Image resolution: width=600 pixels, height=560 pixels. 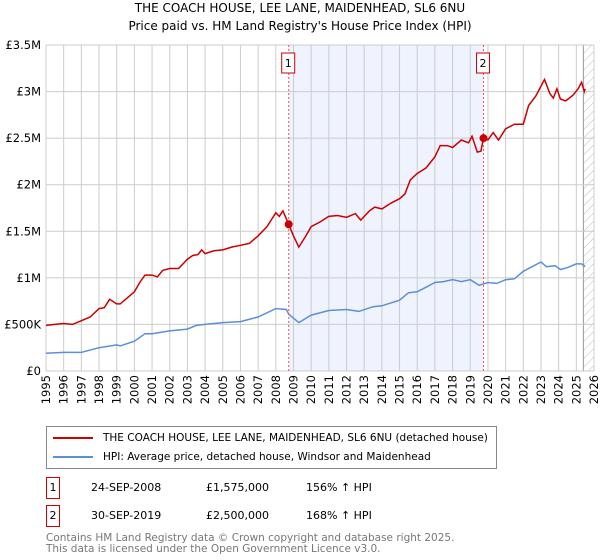 What do you see at coordinates (488, 389) in the screenshot?
I see `x-tick-label: 2020` at bounding box center [488, 389].